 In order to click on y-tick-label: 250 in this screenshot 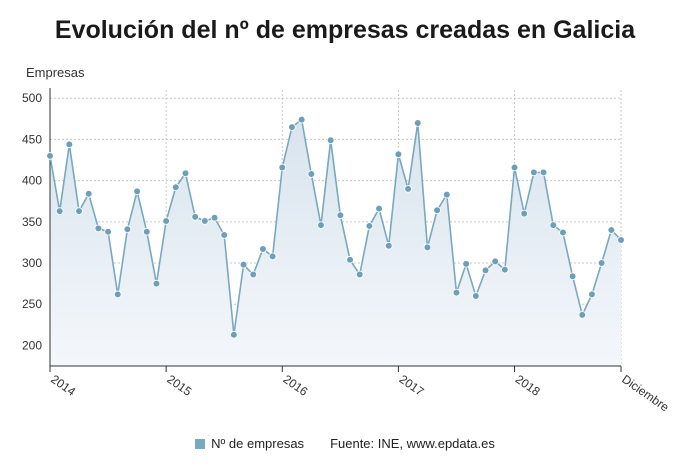, I will do `click(32, 304)`.